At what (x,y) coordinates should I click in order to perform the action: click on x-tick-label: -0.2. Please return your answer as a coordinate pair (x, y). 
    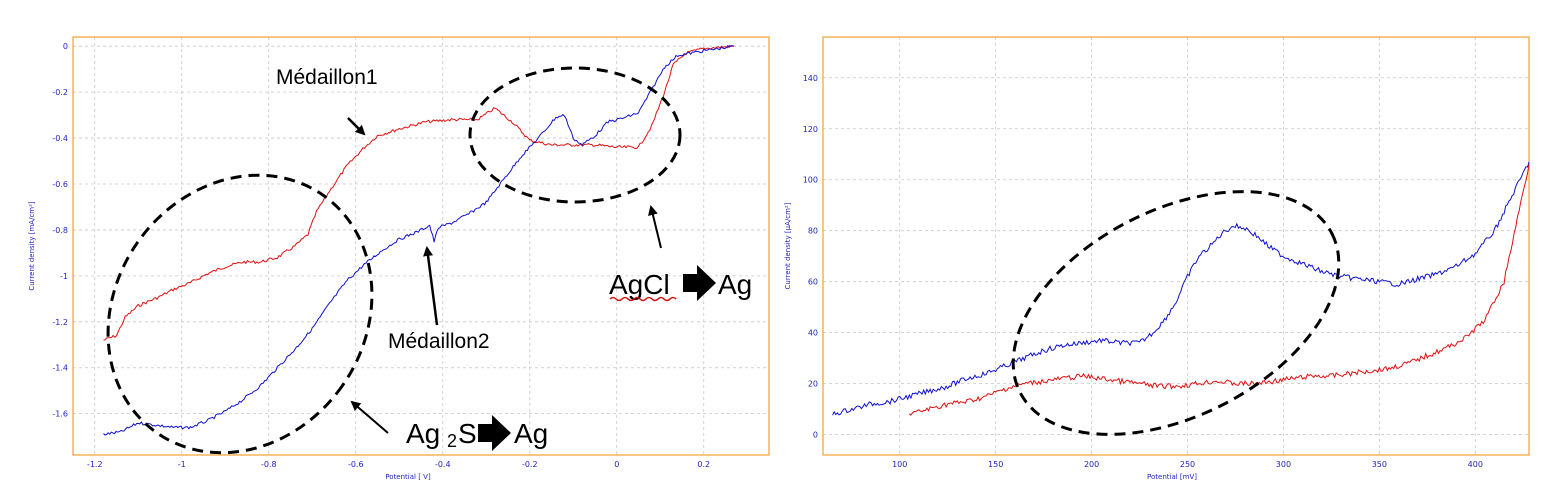
    Looking at the image, I should click on (530, 464).